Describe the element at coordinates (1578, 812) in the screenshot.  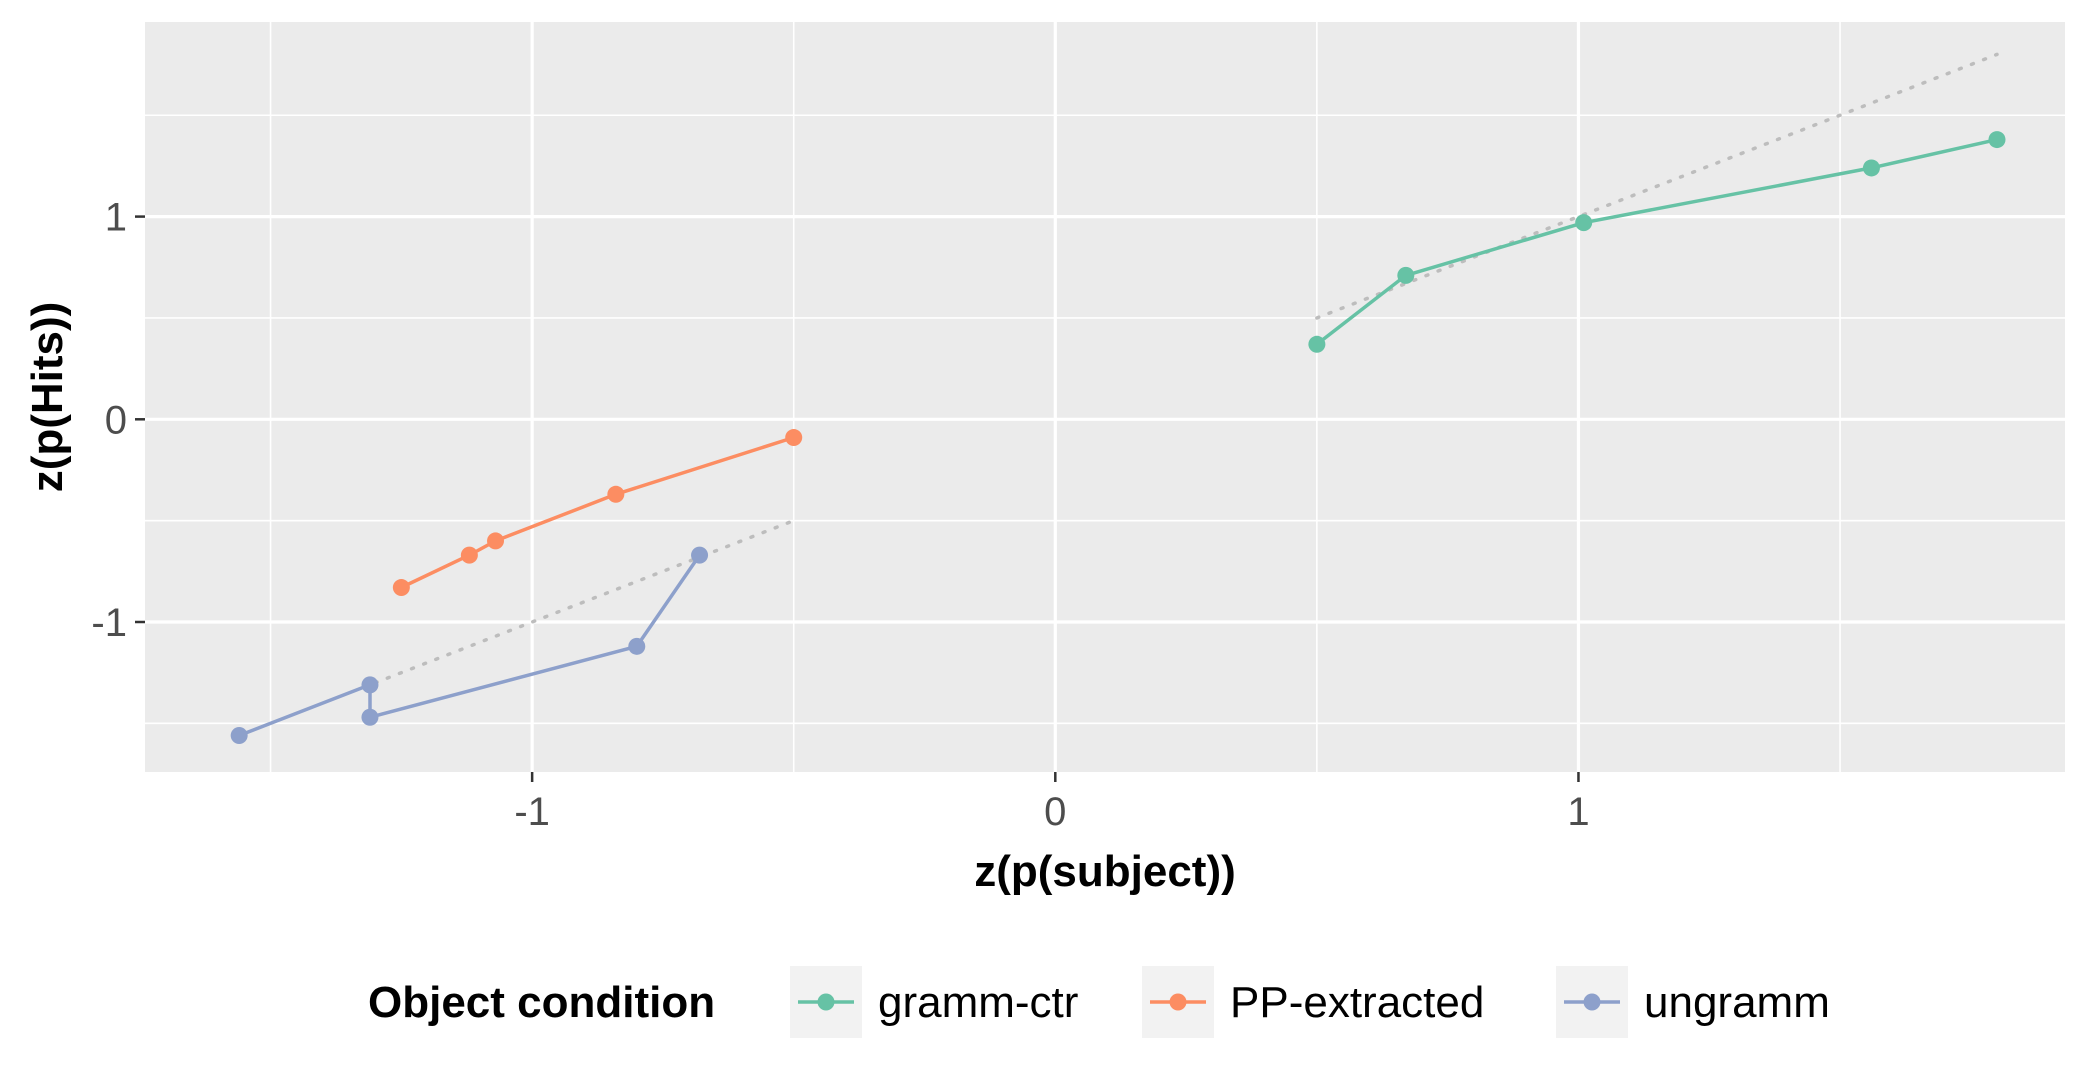
I see `x-tick-label: 1` at that location.